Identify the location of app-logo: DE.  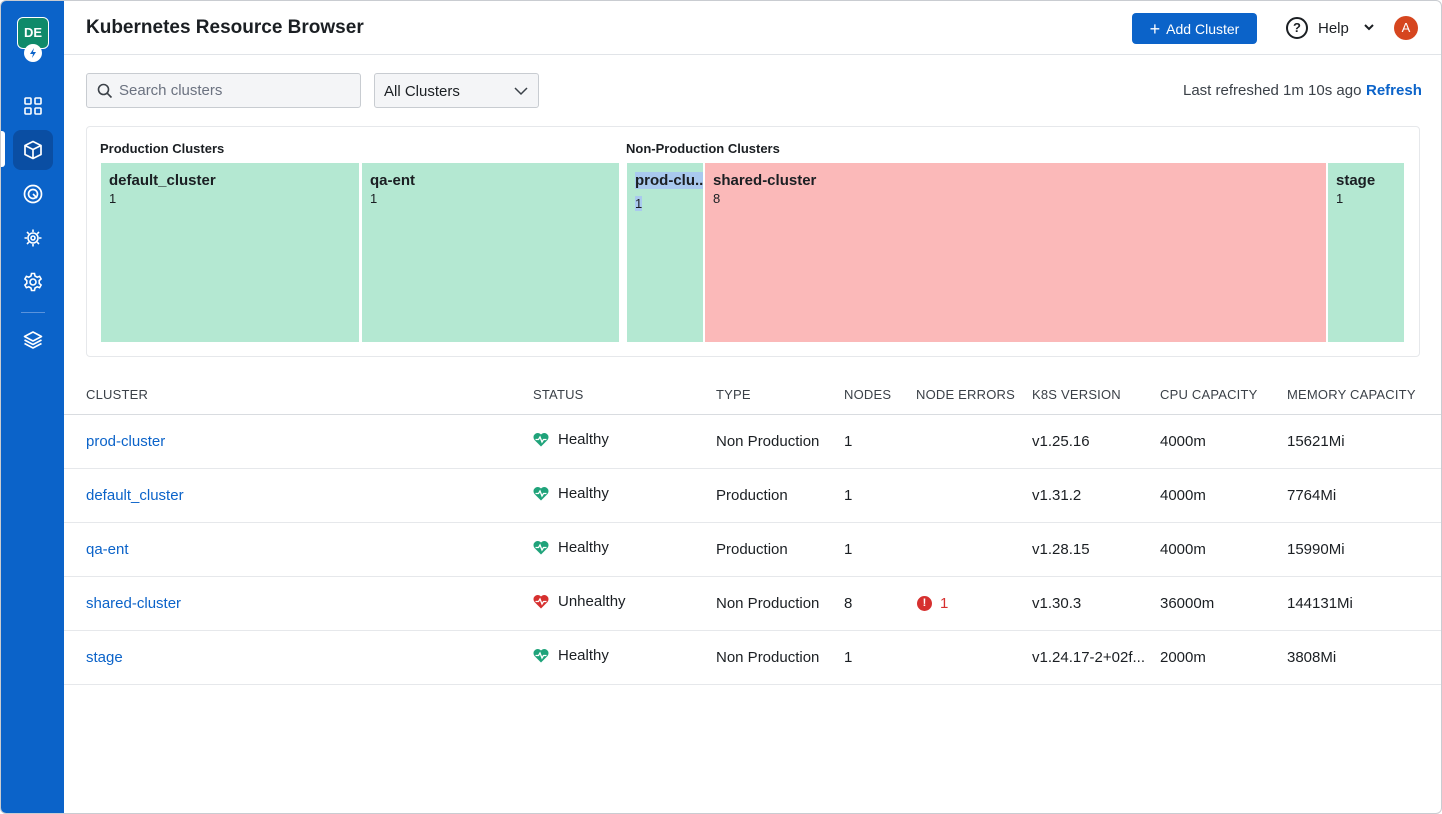
(33, 33).